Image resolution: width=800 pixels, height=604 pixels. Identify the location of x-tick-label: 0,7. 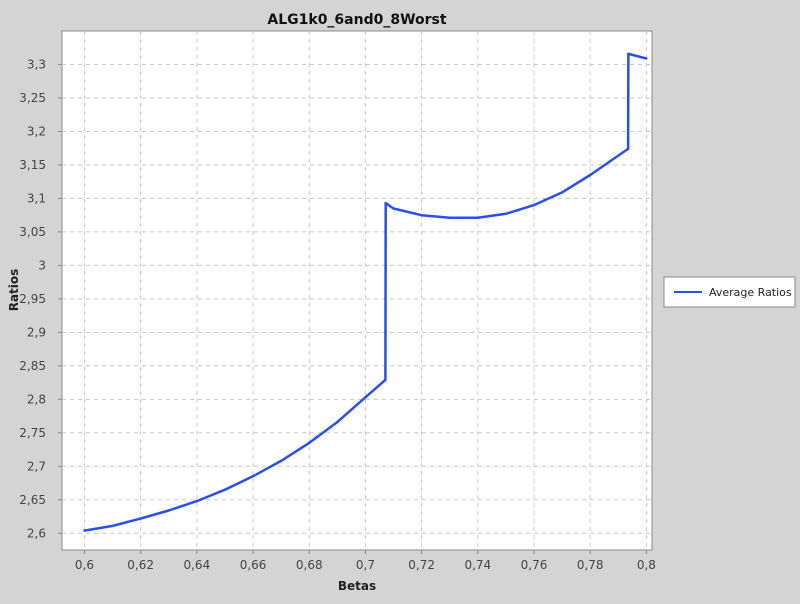
(365, 565).